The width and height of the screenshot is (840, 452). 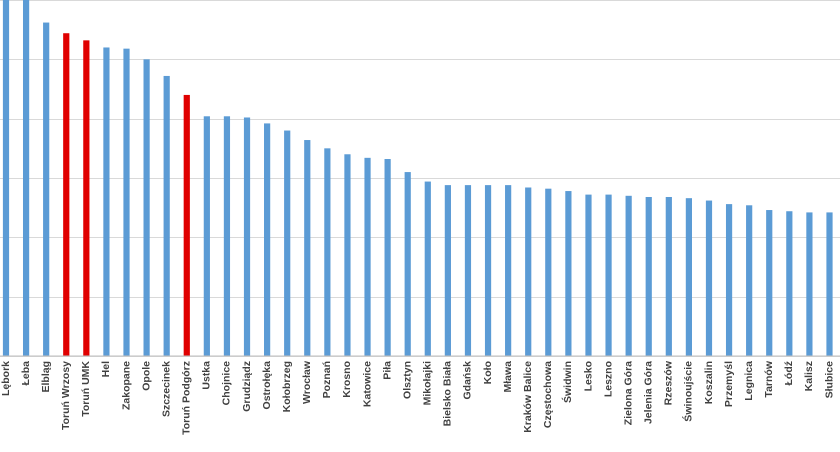 I want to click on category-label-24: Koło, so click(x=488, y=372).